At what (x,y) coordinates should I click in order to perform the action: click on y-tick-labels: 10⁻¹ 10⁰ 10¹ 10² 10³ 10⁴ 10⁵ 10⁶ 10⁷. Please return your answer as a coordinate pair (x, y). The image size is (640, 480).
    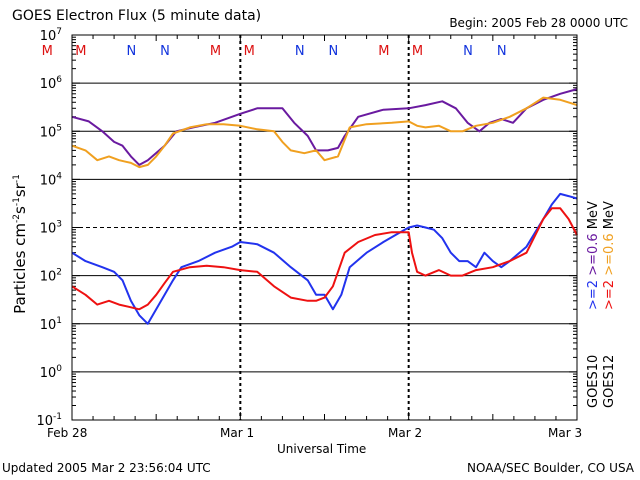
    Looking at the image, I should click on (49, 228).